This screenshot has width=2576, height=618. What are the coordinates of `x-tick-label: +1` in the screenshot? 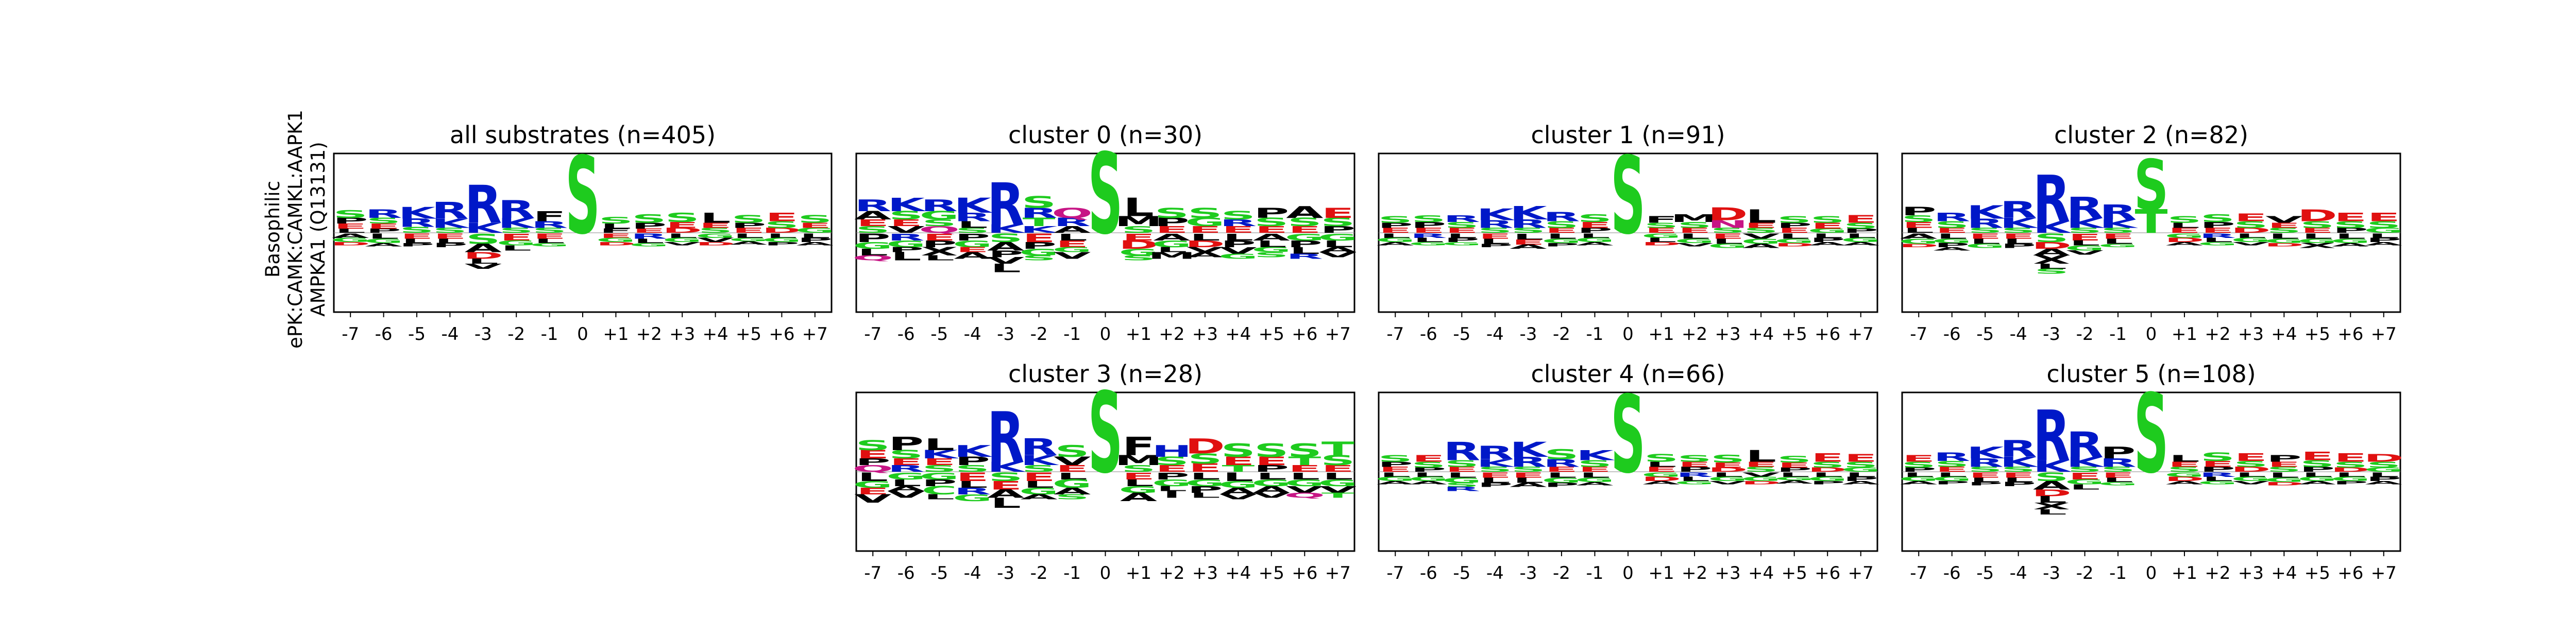 It's located at (2184, 334).